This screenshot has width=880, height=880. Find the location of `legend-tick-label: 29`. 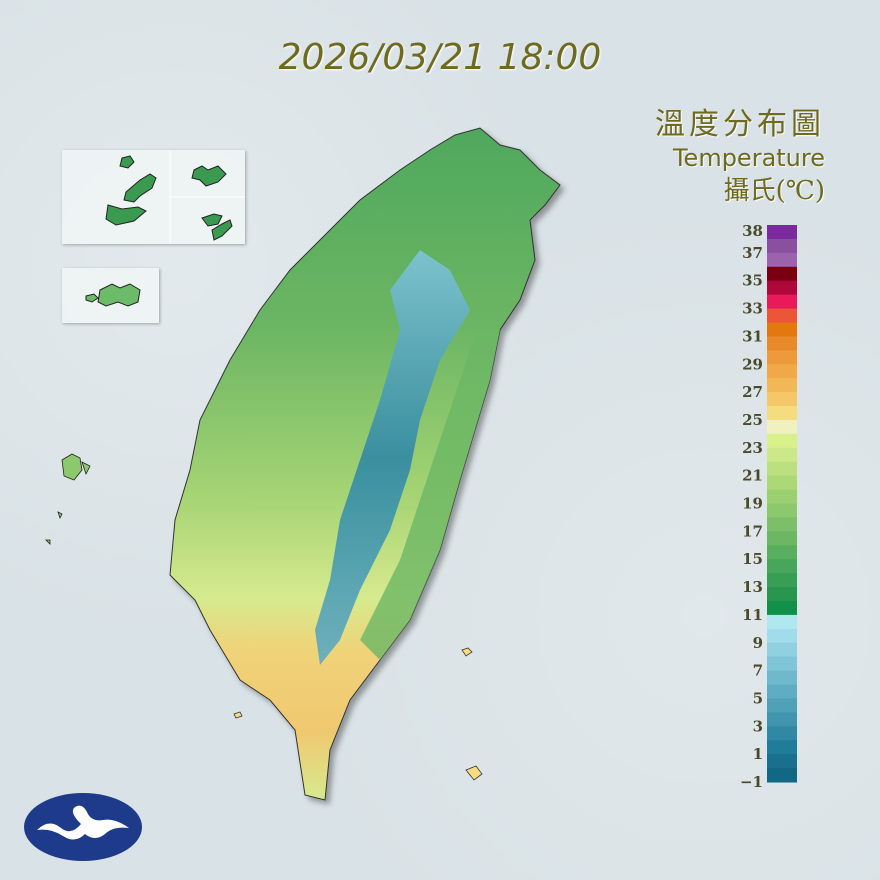

legend-tick-label: 29 is located at coordinates (752, 364).